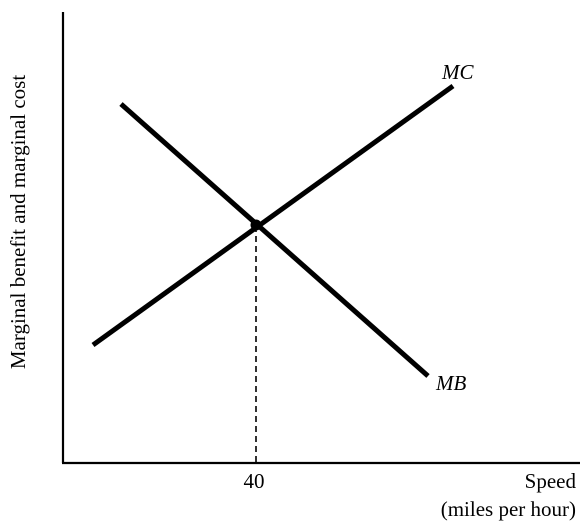  What do you see at coordinates (450, 383) in the screenshot?
I see `mb-label: MB` at bounding box center [450, 383].